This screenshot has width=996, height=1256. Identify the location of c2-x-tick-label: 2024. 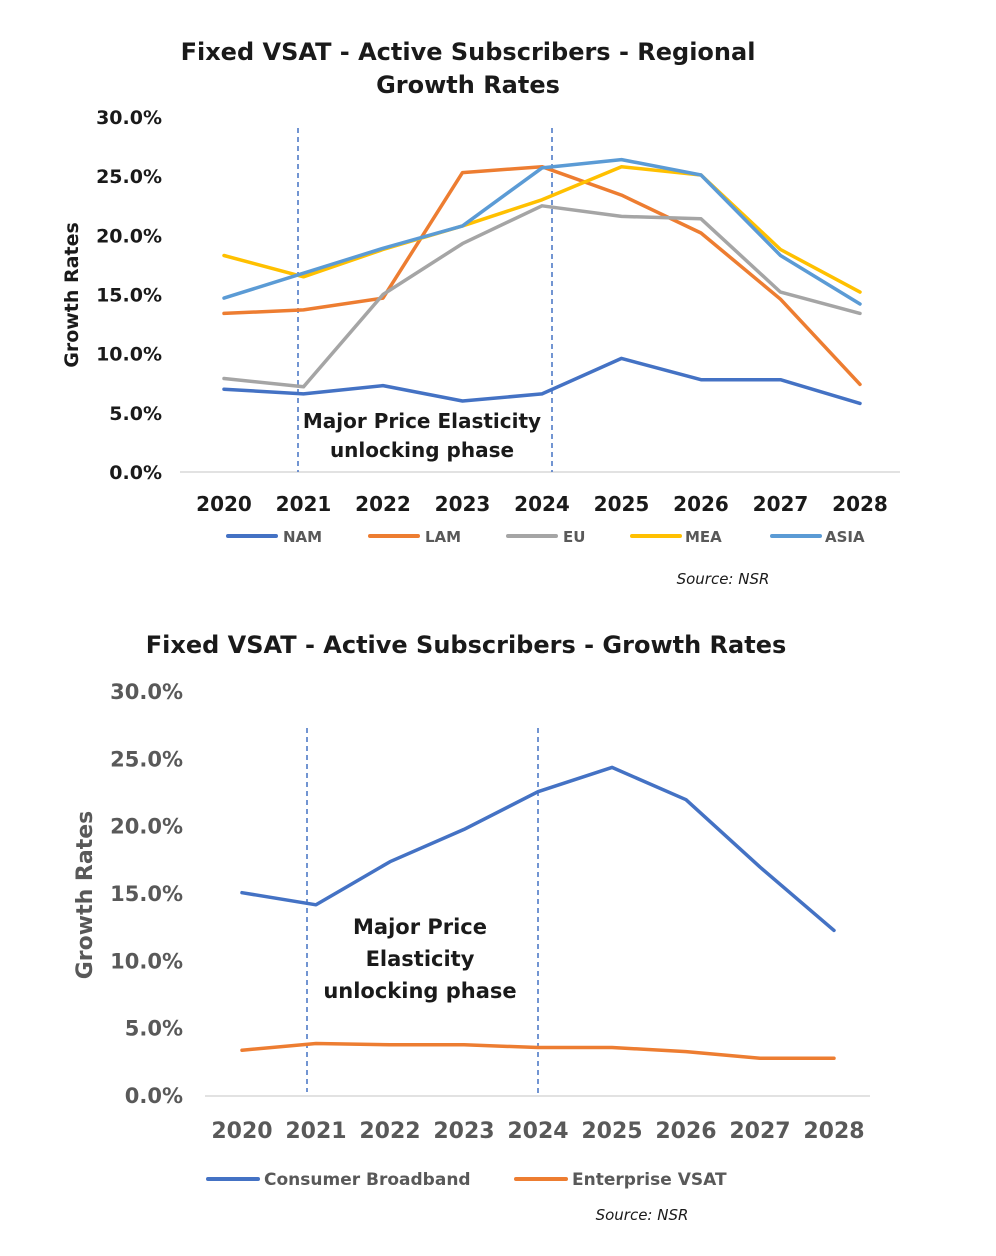
(537, 1131).